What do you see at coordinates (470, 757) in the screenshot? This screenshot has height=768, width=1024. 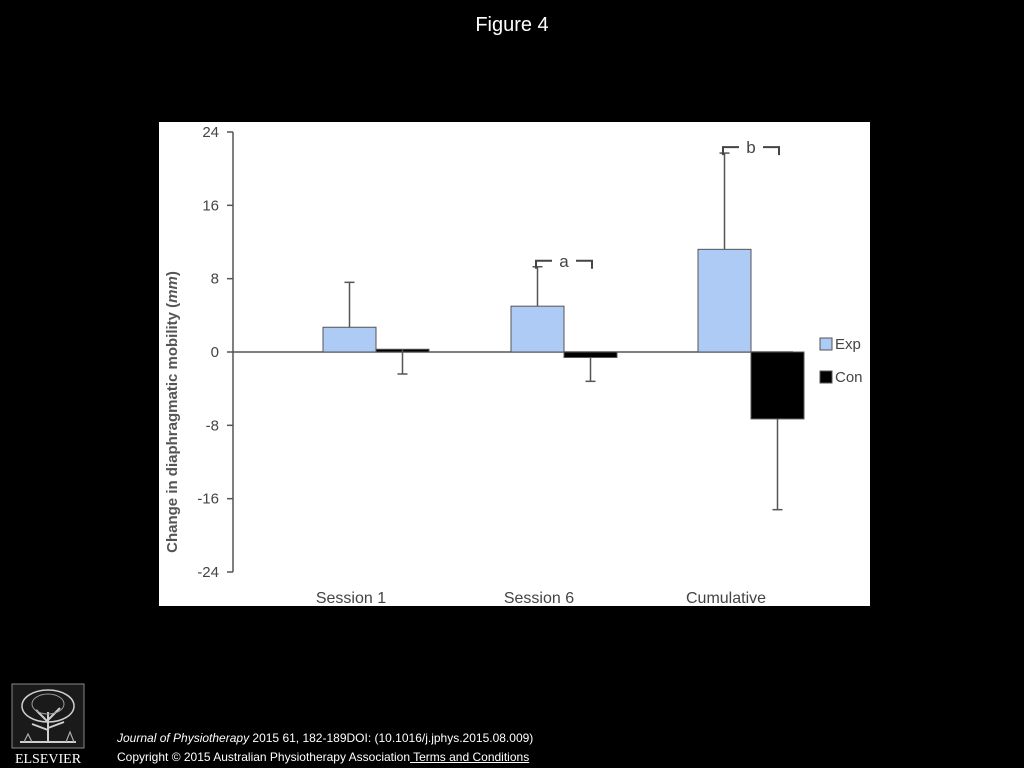 I see `terms-link: Terms and Conditions` at bounding box center [470, 757].